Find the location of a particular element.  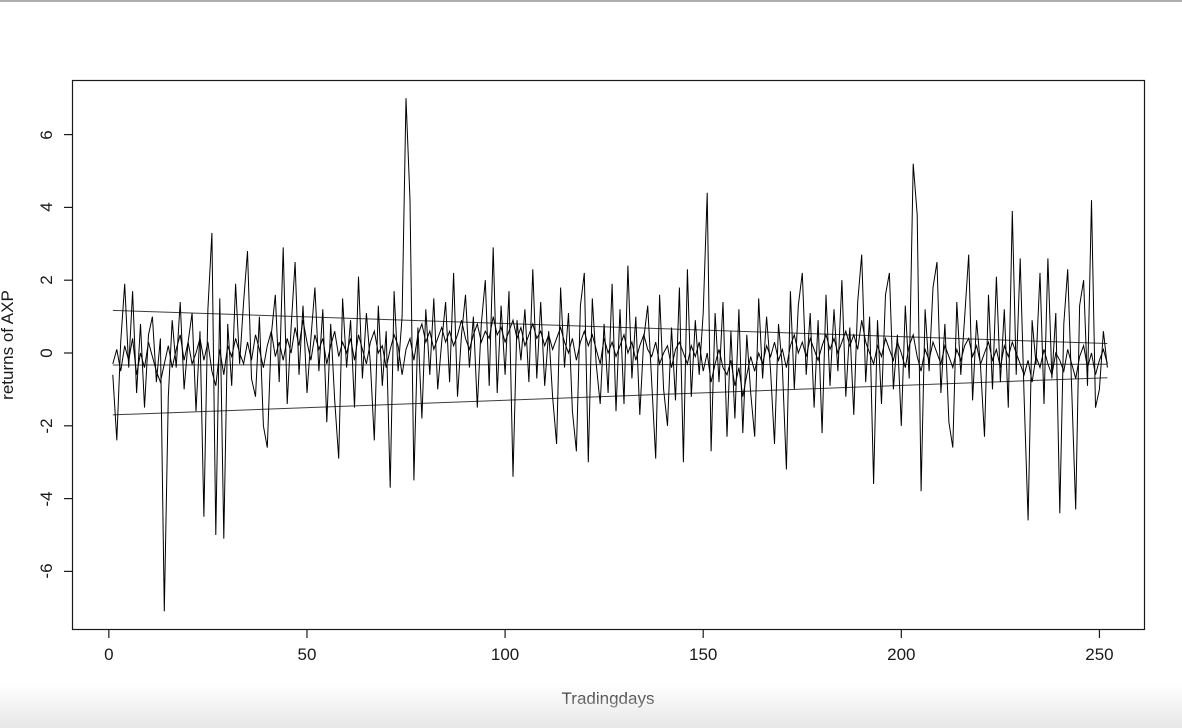

x-tick-label-150: 150 is located at coordinates (703, 654).